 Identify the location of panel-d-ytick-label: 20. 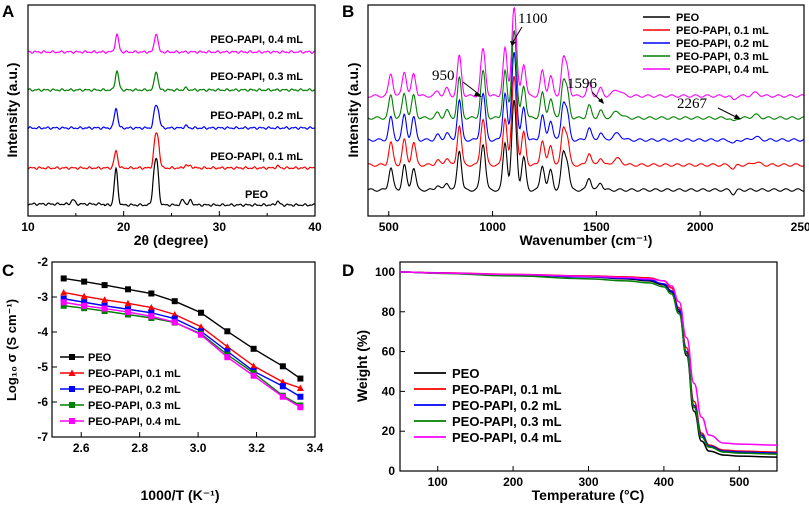
(389, 431).